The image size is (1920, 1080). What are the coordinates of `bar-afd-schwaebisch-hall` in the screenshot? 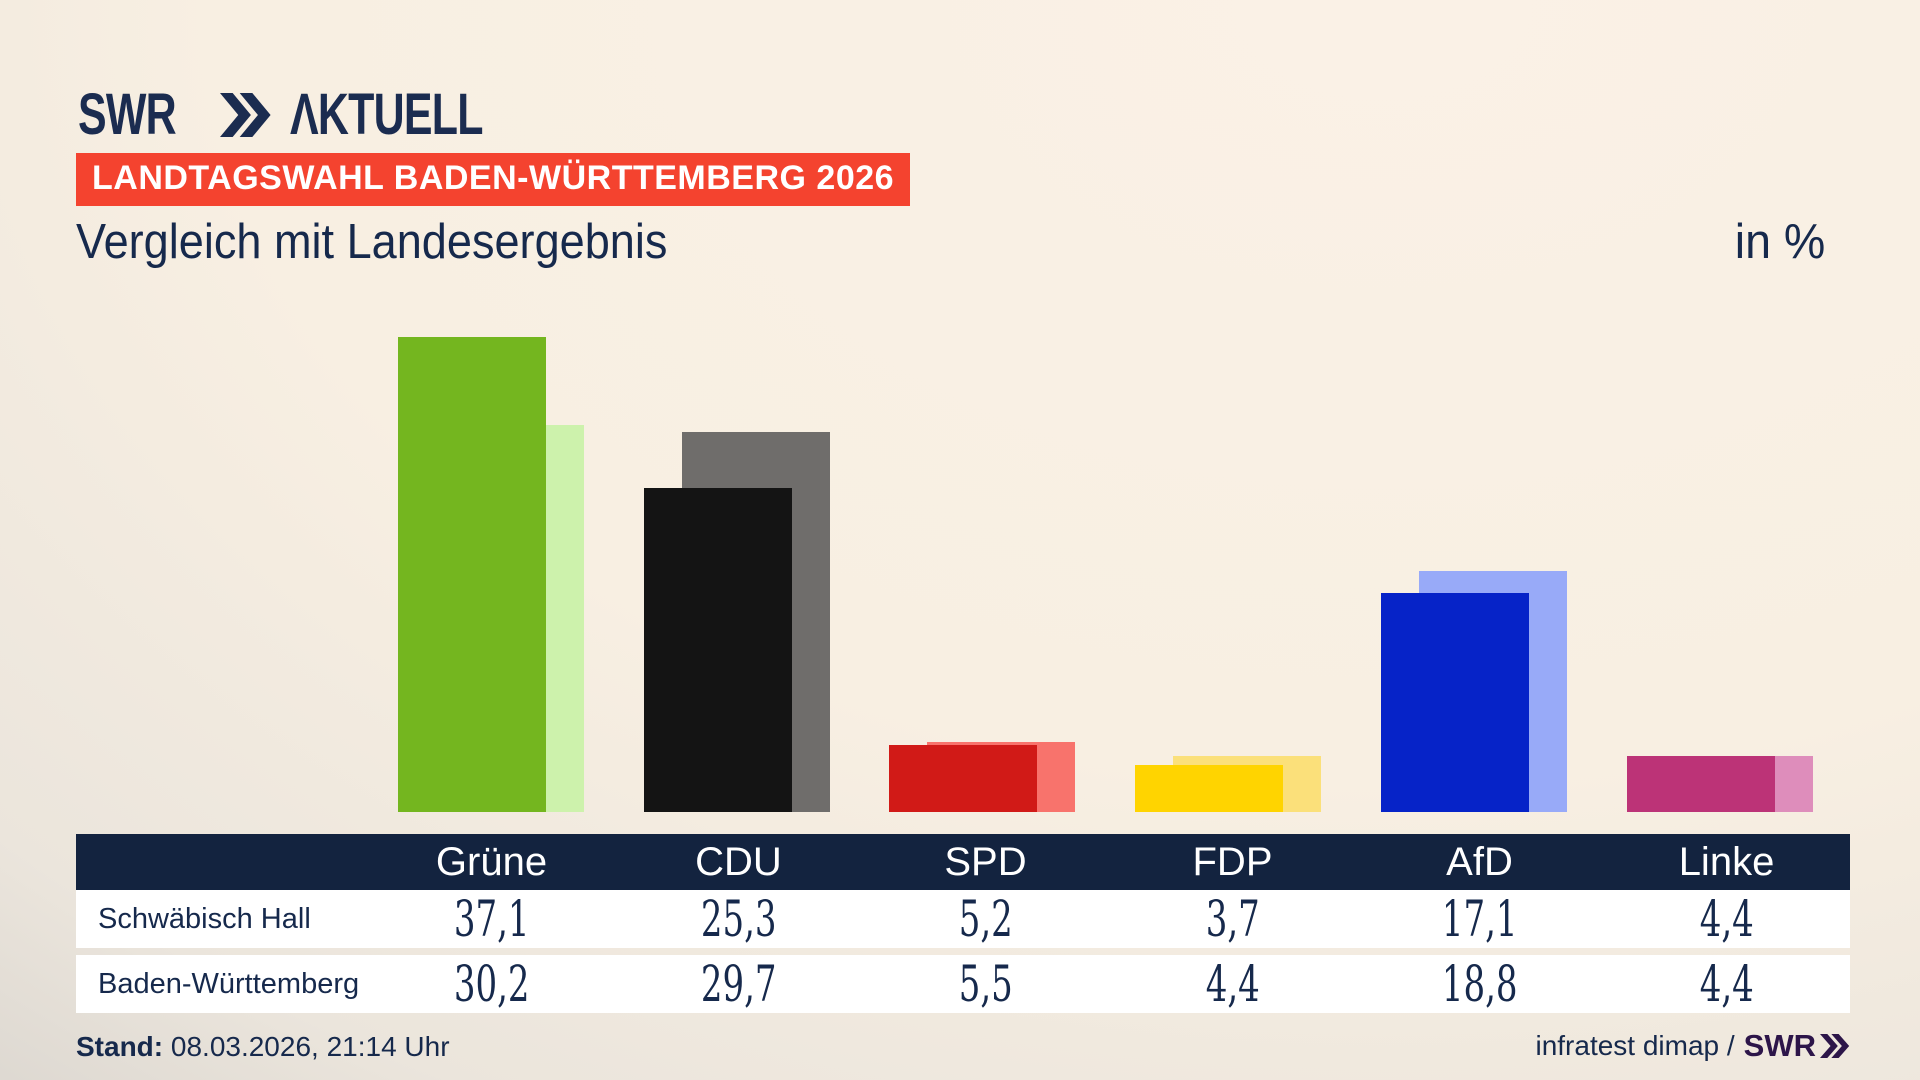 It's located at (1454, 702).